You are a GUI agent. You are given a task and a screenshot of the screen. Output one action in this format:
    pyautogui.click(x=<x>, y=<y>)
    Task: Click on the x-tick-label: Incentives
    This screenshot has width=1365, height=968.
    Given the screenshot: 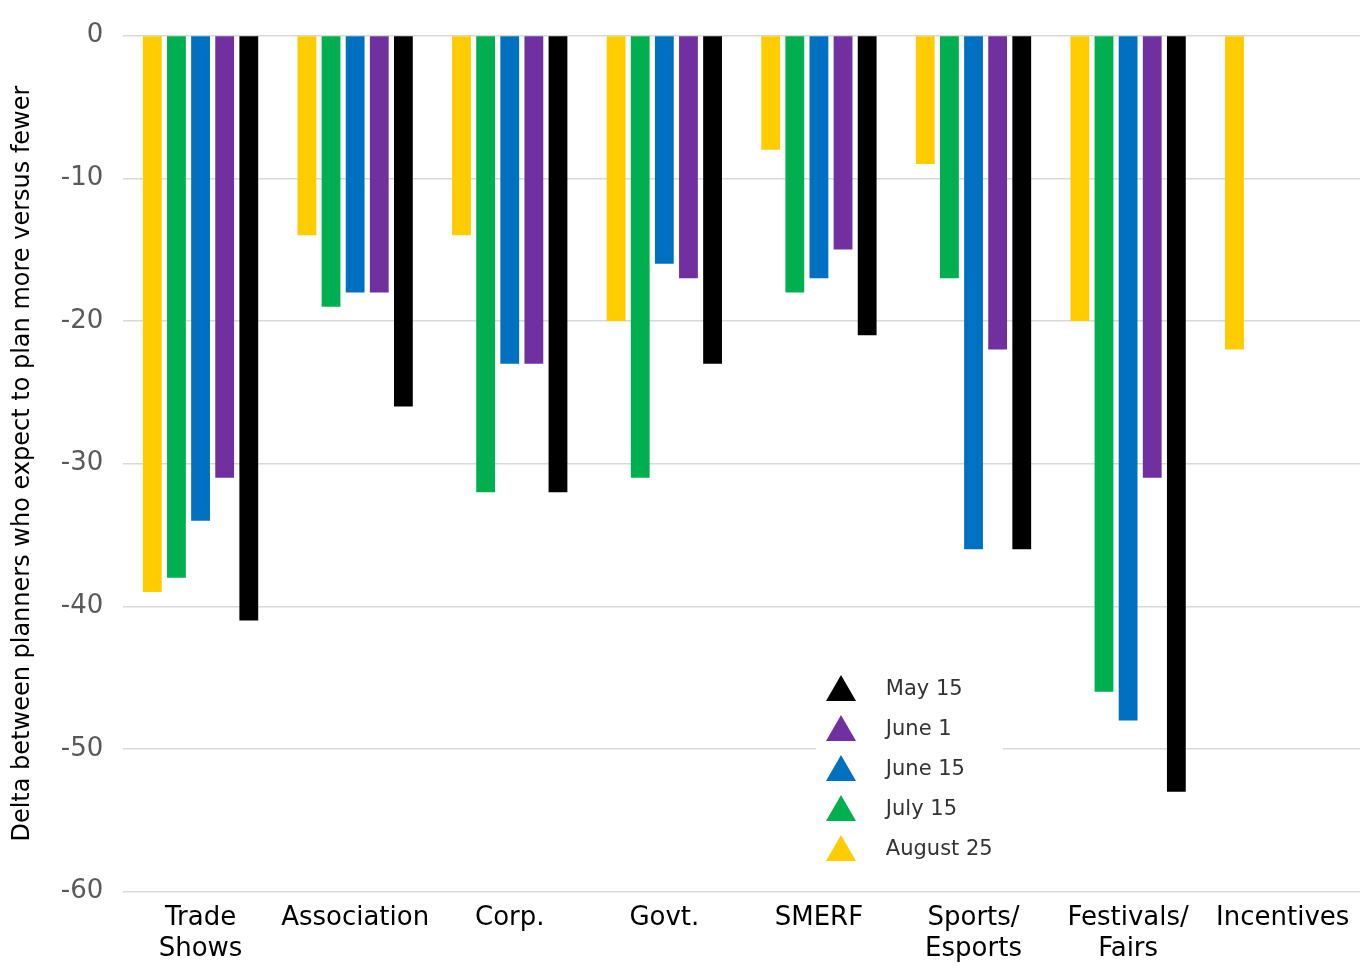 What is the action you would take?
    pyautogui.click(x=1283, y=915)
    